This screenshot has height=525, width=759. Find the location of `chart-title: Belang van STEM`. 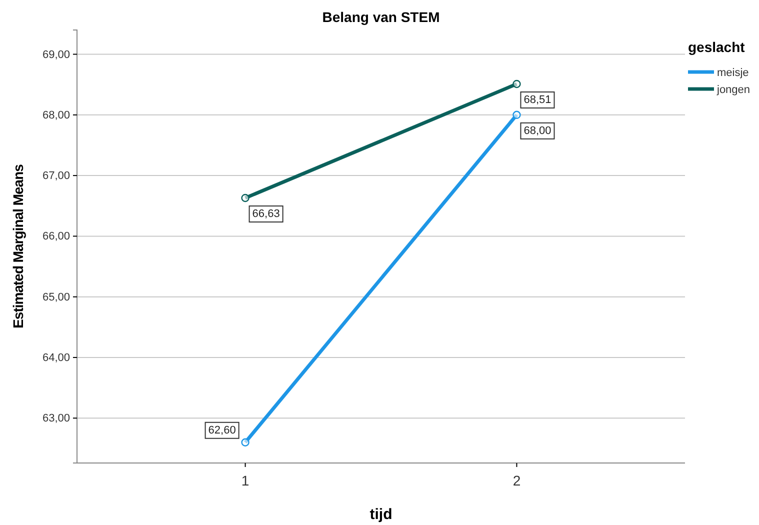

chart-title: Belang van STEM is located at coordinates (381, 17).